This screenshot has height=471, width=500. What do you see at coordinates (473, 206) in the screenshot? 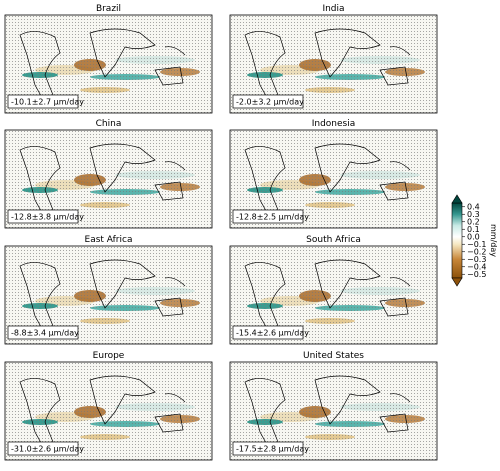
I see `colorbar-tick-label: 0.4` at bounding box center [473, 206].